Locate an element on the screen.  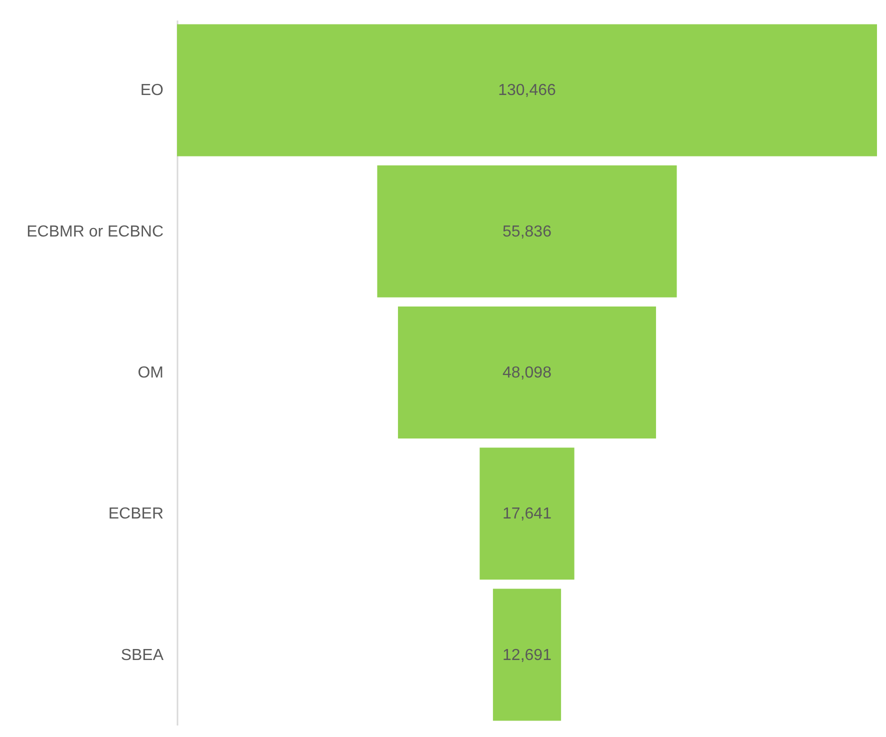
data-label: 48,098 is located at coordinates (527, 373).